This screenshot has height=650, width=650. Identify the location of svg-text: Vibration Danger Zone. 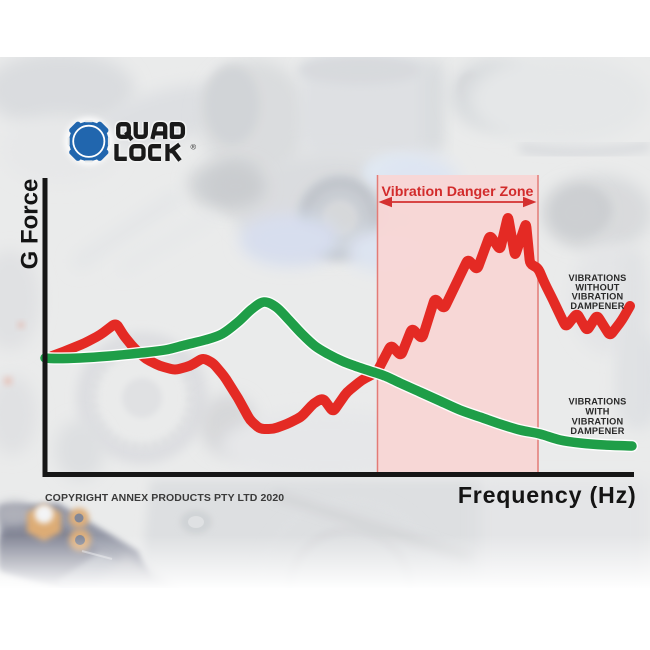
(458, 192).